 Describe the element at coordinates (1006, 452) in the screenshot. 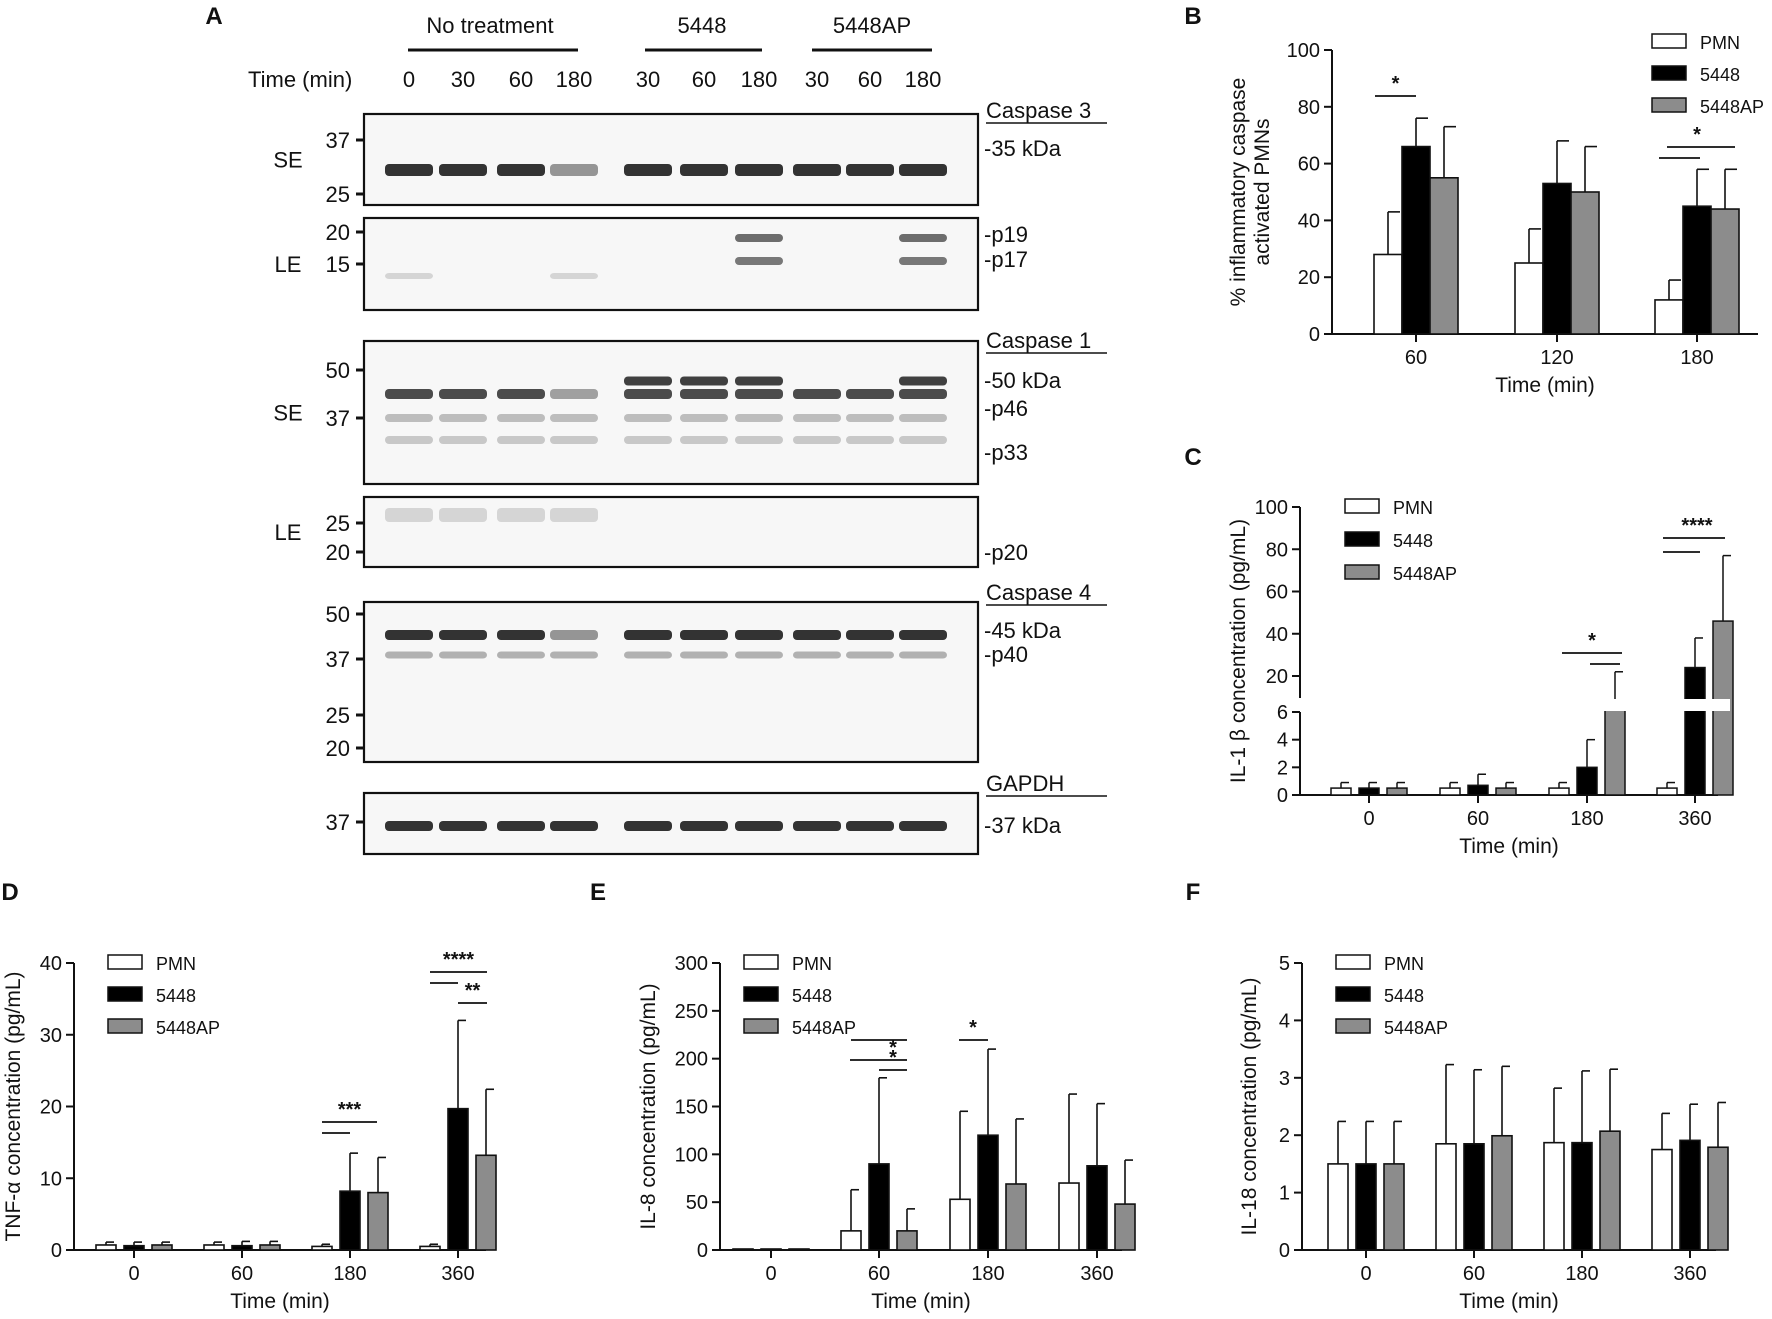

I see `blot-band-label: -p33` at that location.